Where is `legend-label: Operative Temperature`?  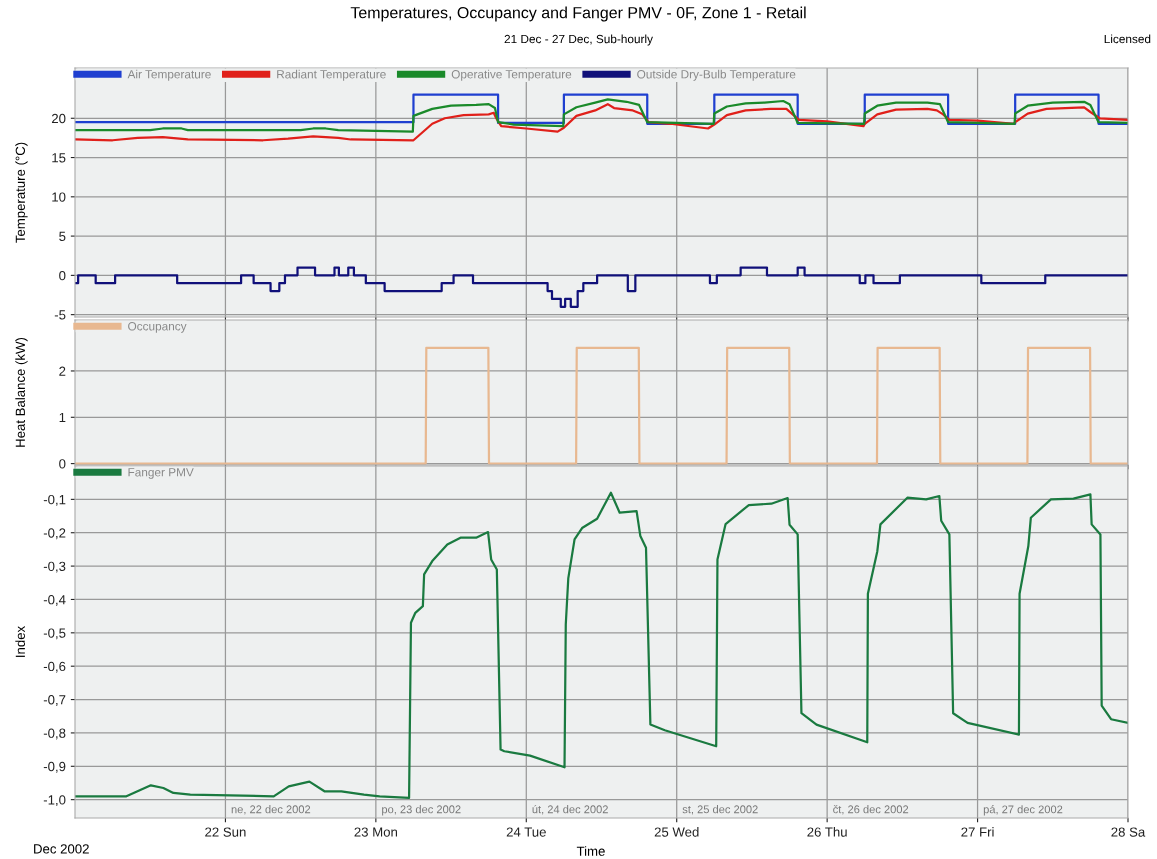 legend-label: Operative Temperature is located at coordinates (511, 75).